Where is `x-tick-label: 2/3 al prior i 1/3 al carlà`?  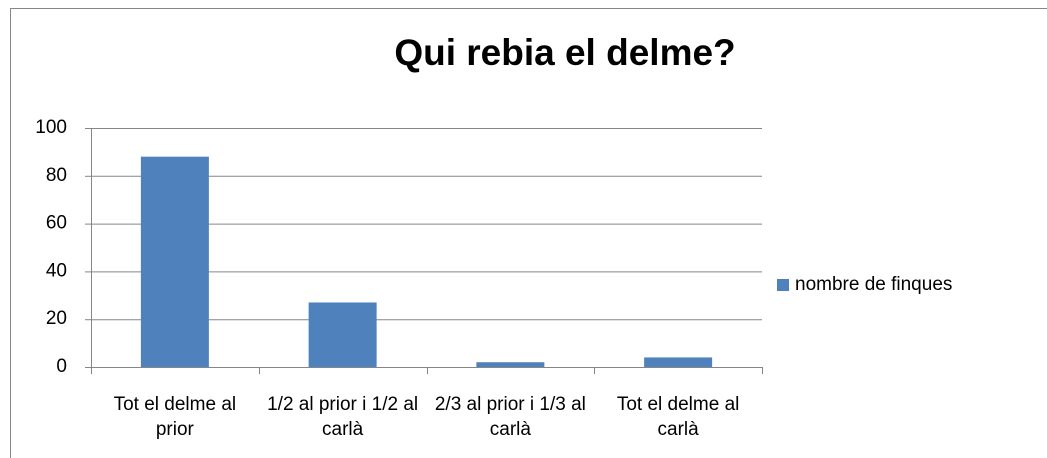 x-tick-label: 2/3 al prior i 1/3 al carlà is located at coordinates (510, 417).